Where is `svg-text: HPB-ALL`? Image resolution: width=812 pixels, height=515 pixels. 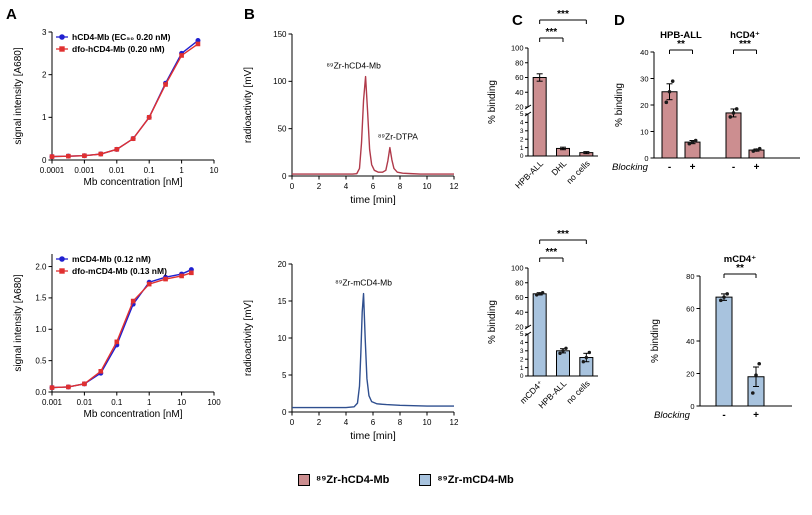
svg-text: HPB-ALL is located at coordinates (529, 174).